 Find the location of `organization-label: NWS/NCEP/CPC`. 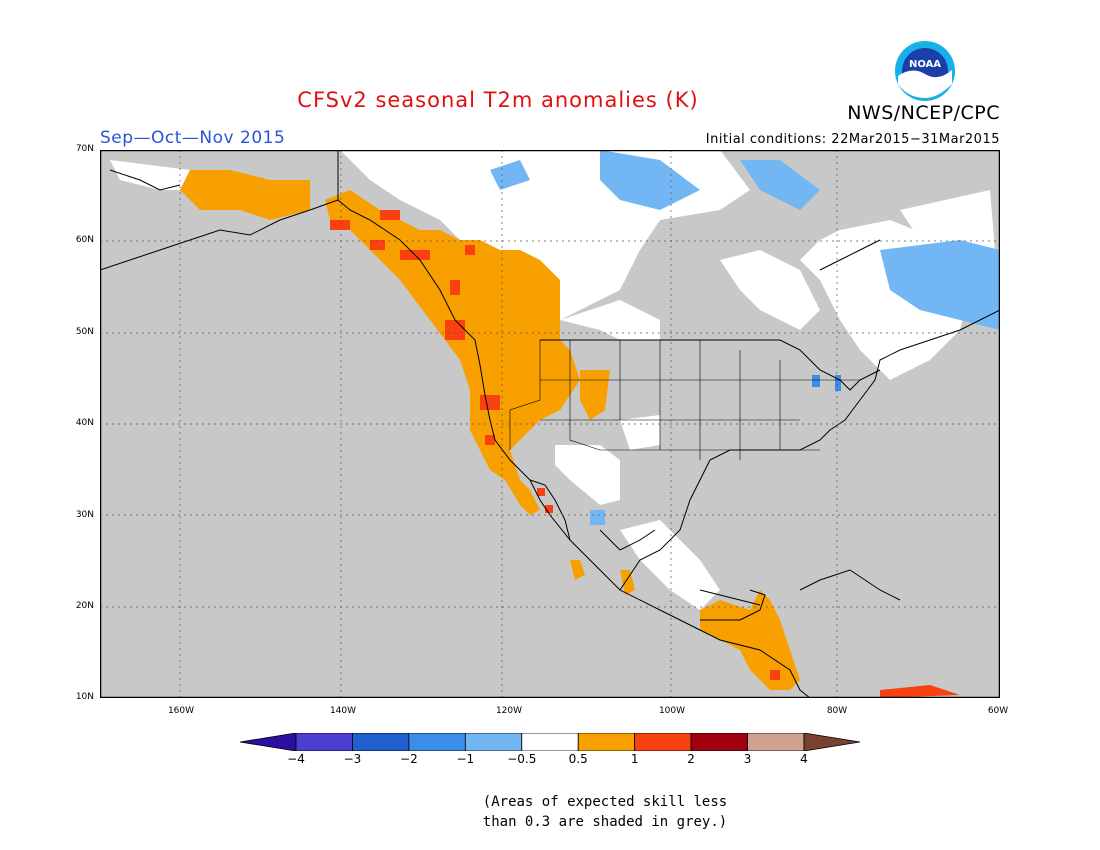

organization-label: NWS/NCEP/CPC is located at coordinates (923, 113).